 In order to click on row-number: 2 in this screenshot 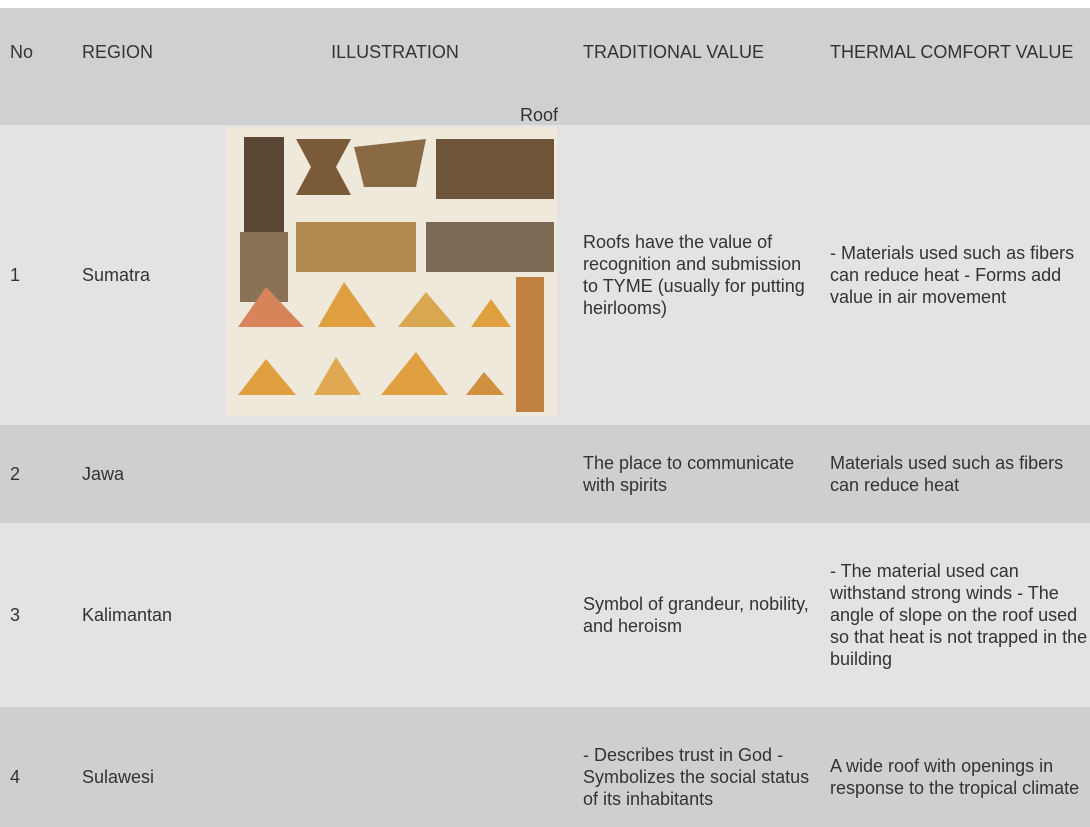, I will do `click(15, 474)`.